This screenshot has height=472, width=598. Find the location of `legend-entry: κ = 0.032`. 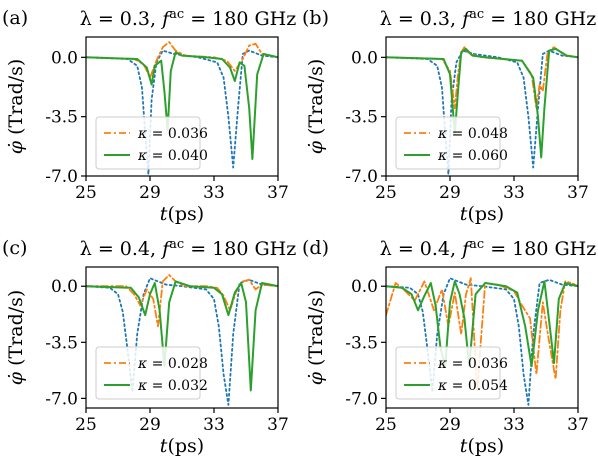

legend-entry: κ = 0.032 is located at coordinates (172, 386).